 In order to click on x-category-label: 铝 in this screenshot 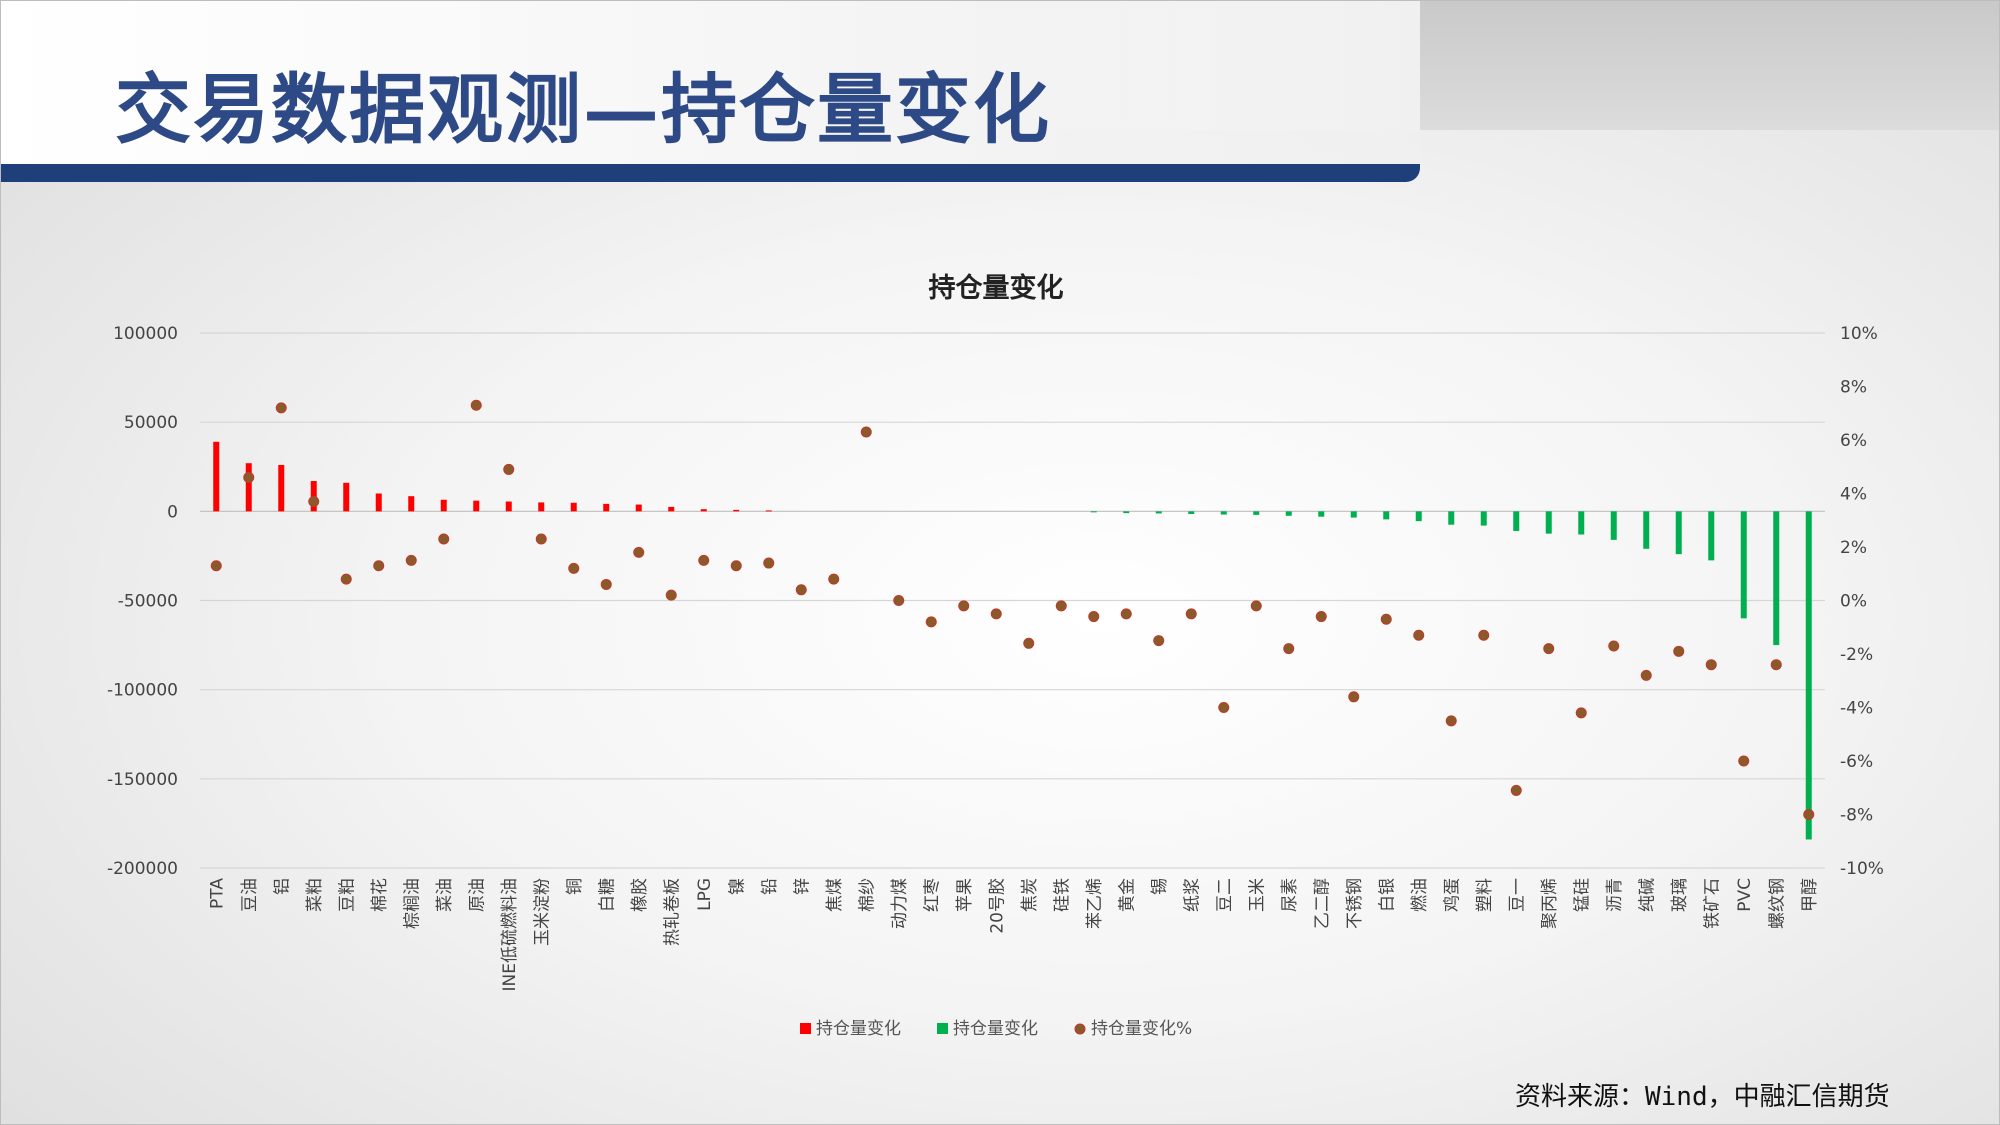, I will do `click(282, 886)`.